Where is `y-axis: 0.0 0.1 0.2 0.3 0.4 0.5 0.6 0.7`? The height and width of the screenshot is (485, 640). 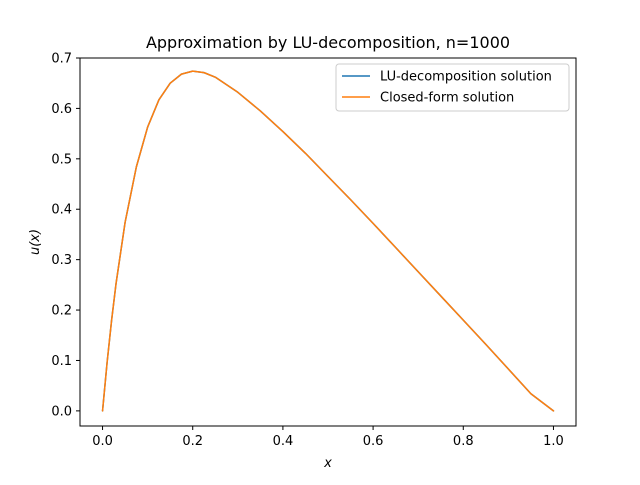 y-axis: 0.0 0.1 0.2 0.3 0.4 0.5 0.6 0.7 is located at coordinates (65, 235).